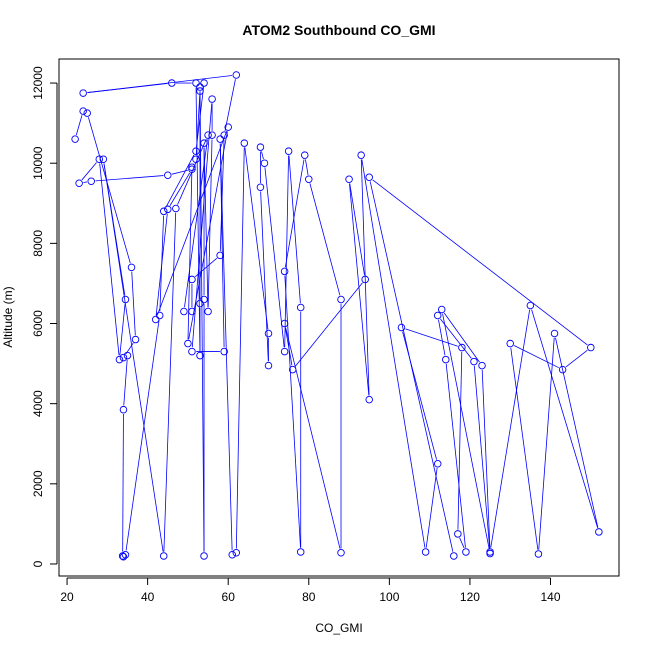 This screenshot has width=650, height=650. I want to click on y-tick-label: 12000, so click(38, 83).